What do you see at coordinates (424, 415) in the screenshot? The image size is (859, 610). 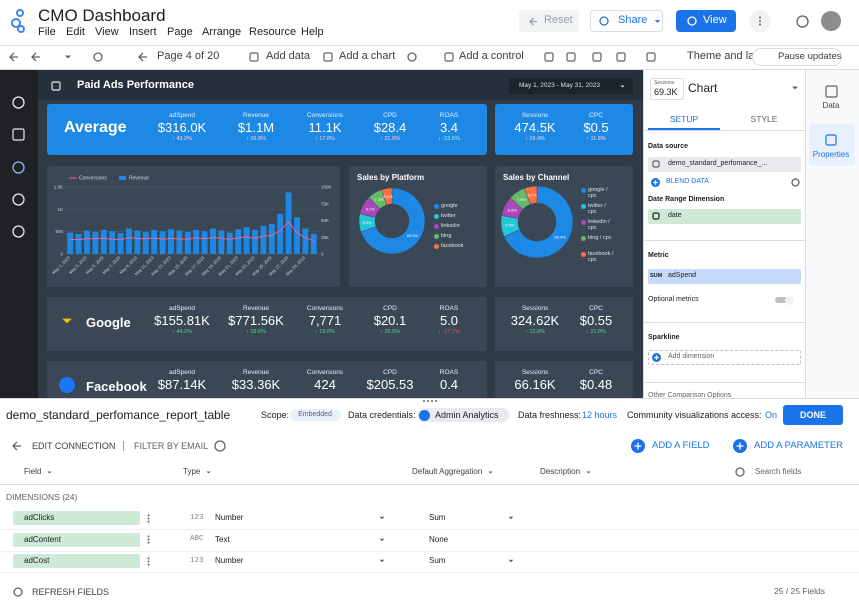 I see `person-icon-shape` at bounding box center [424, 415].